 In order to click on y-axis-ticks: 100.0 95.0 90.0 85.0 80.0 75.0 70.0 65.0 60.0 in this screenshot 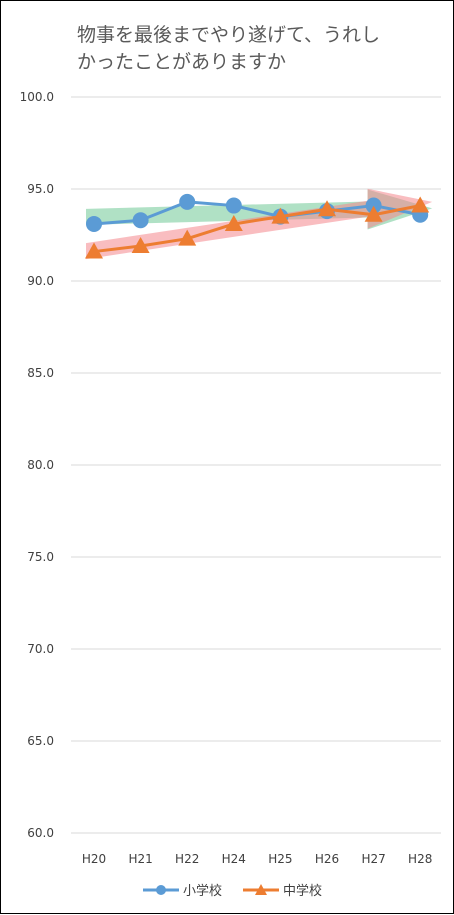, I will do `click(37, 465)`.